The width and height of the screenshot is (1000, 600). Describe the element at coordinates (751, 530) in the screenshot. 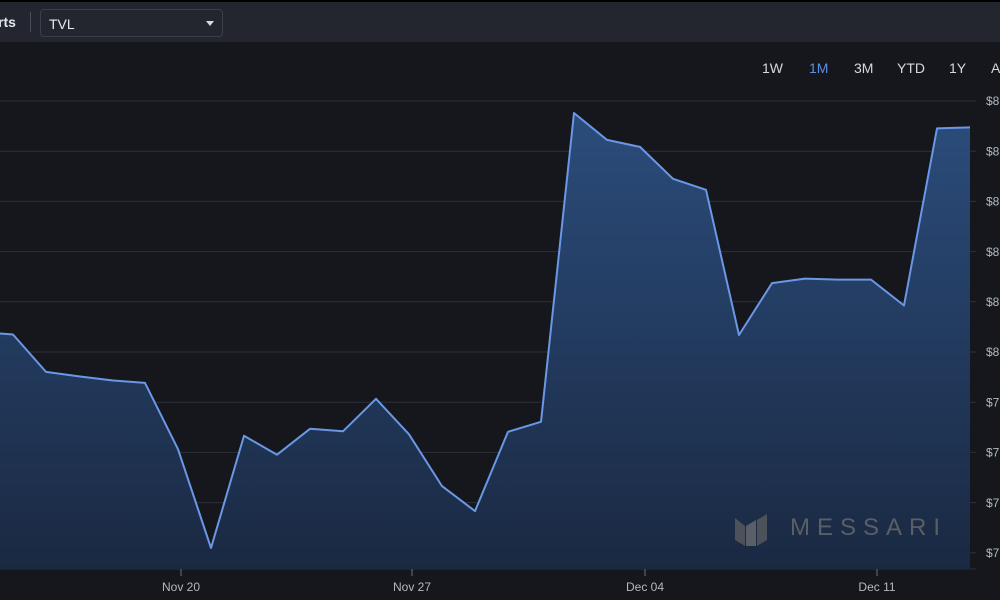

I see `messari-logo-icon` at that location.